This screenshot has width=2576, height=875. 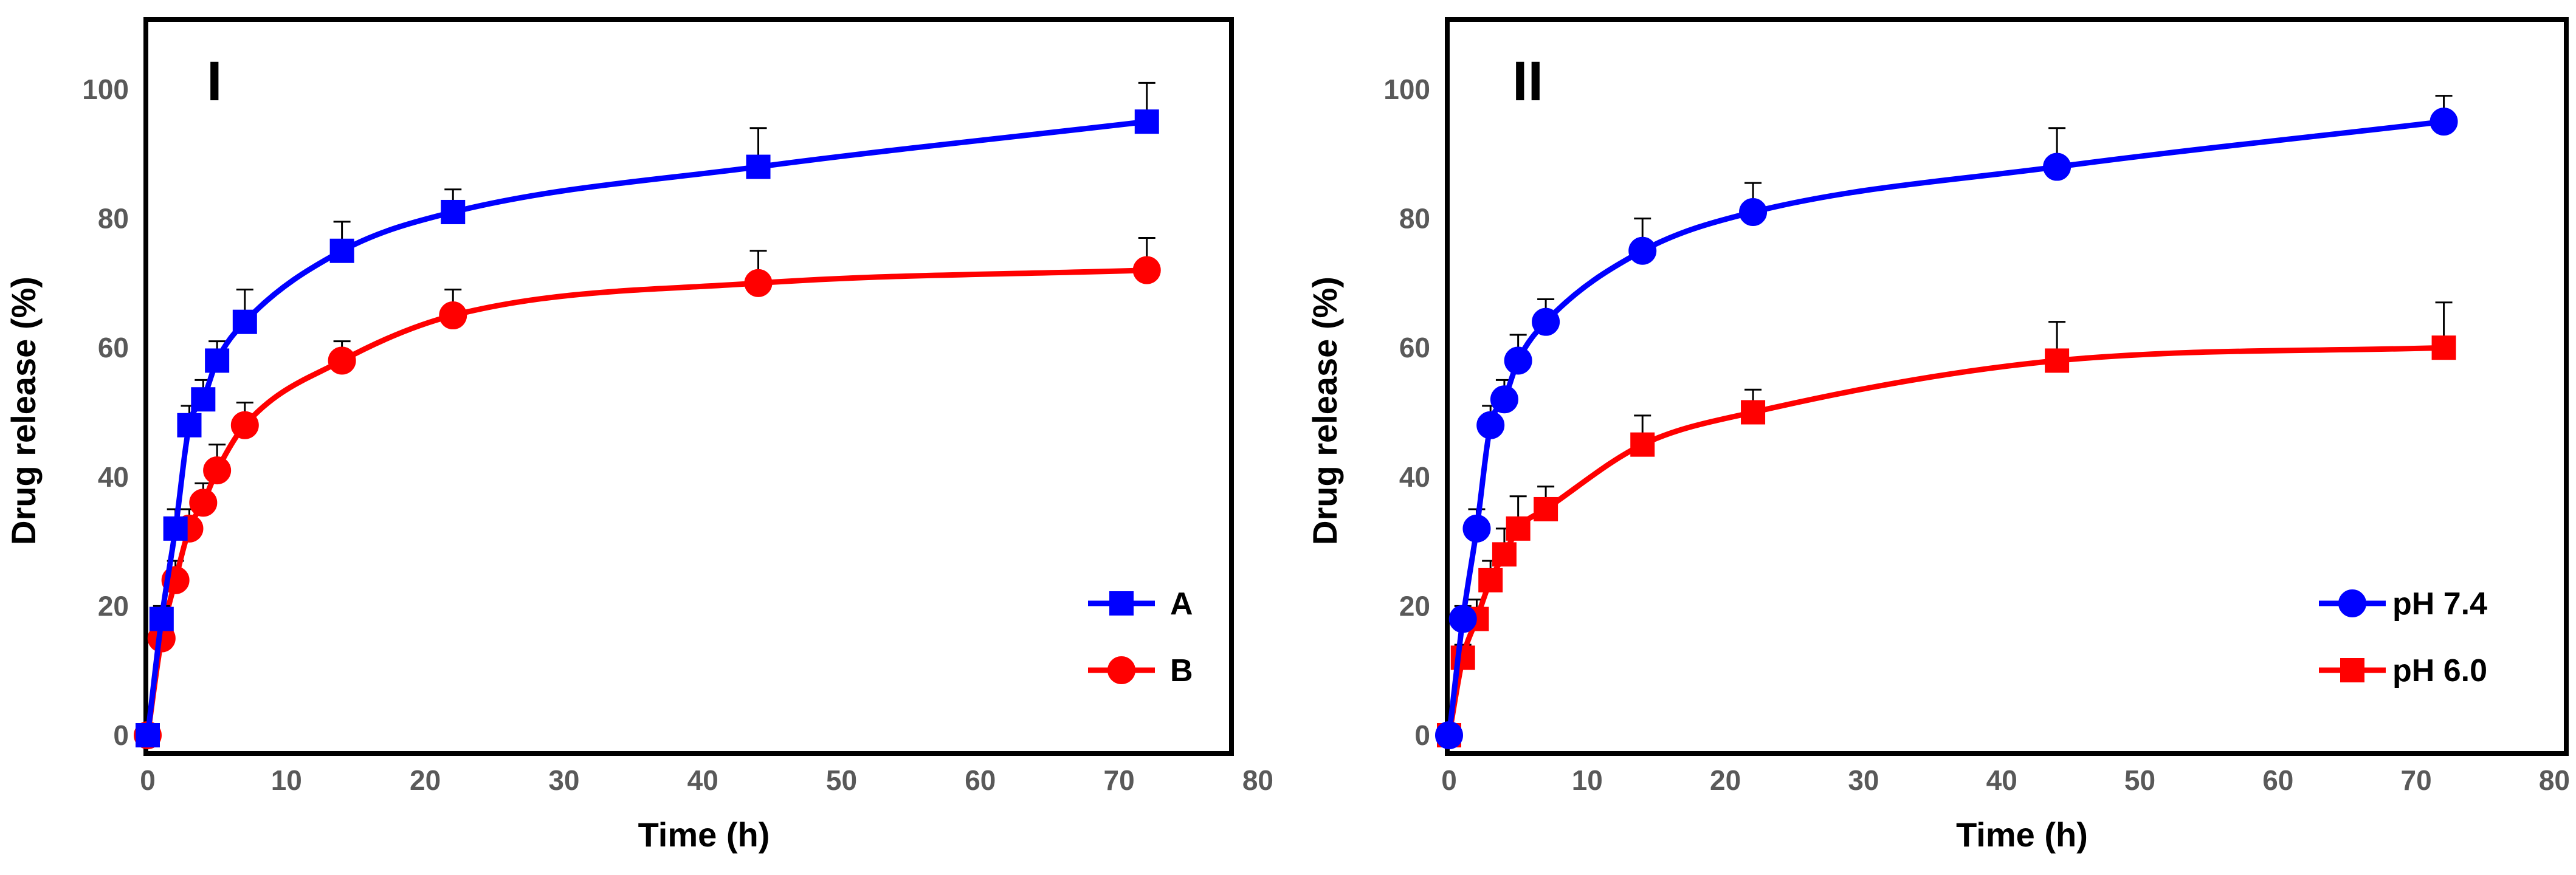 I want to click on legend-label: B, so click(x=1181, y=670).